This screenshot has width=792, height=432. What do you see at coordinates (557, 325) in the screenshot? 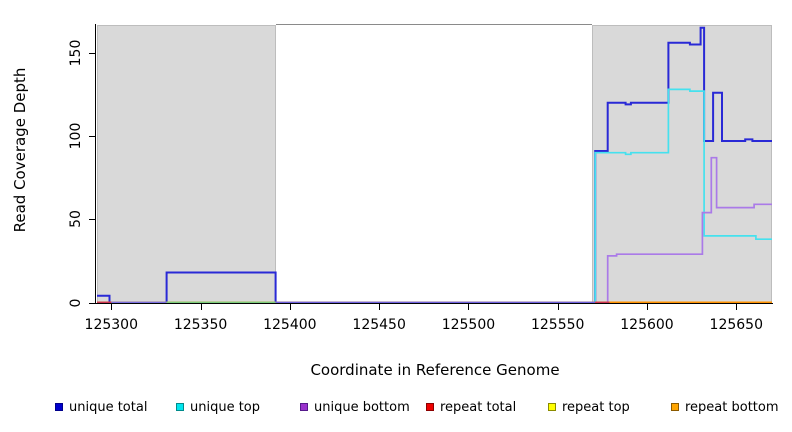
I see `x-tick-label: 125550` at bounding box center [557, 325].